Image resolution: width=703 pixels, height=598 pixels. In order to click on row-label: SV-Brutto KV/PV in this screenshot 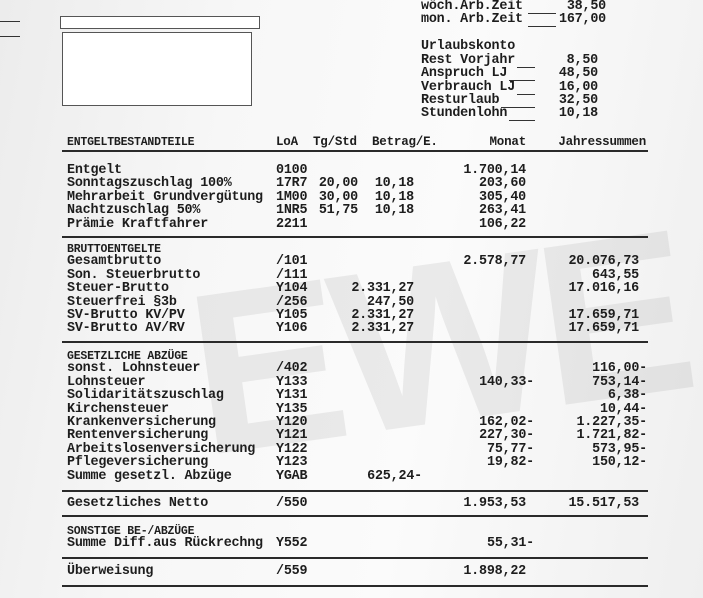, I will do `click(126, 315)`.